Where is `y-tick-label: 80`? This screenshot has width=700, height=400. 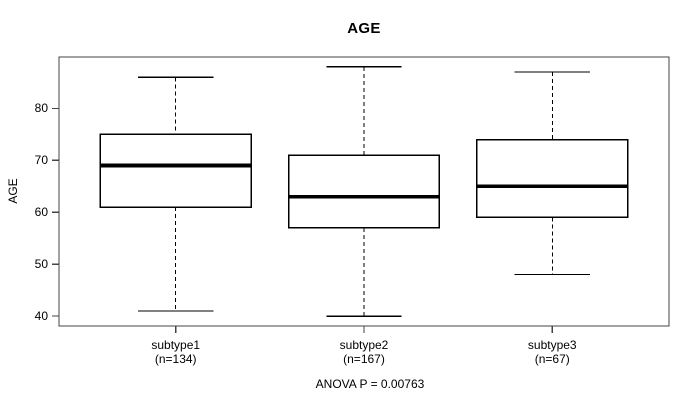
y-tick-label: 80 is located at coordinates (41, 108).